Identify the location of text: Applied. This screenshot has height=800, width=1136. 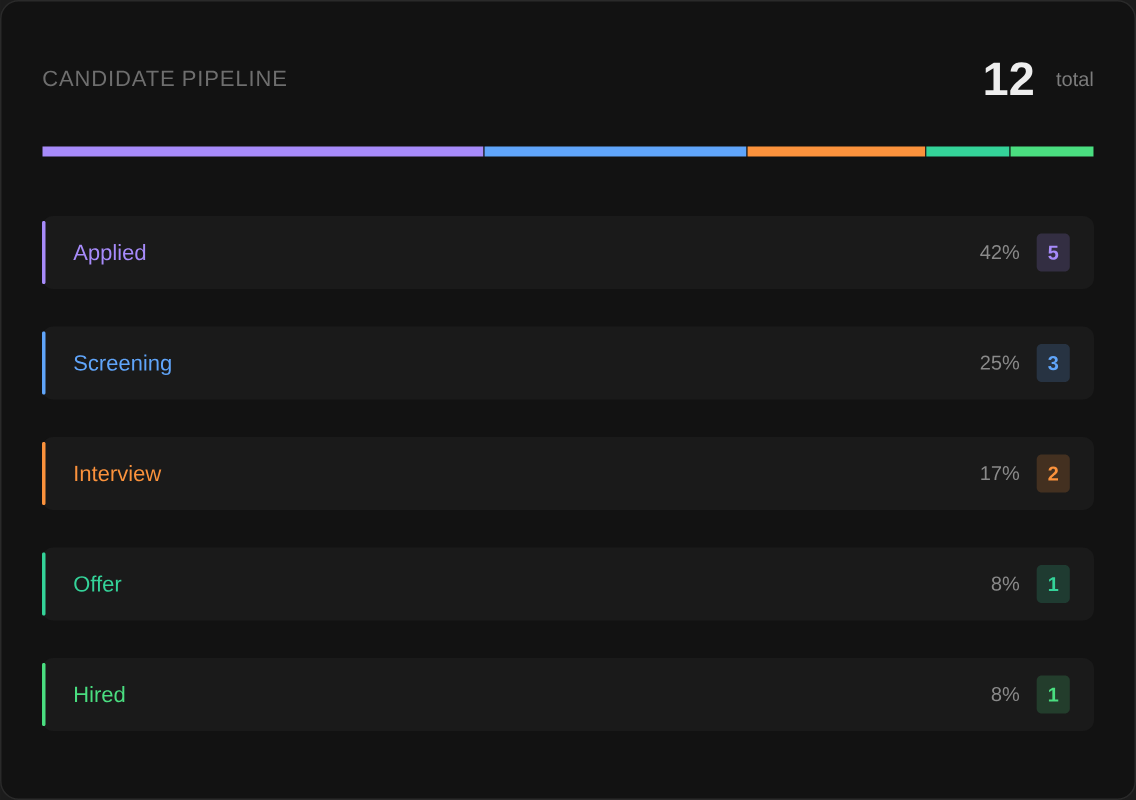
(109, 254).